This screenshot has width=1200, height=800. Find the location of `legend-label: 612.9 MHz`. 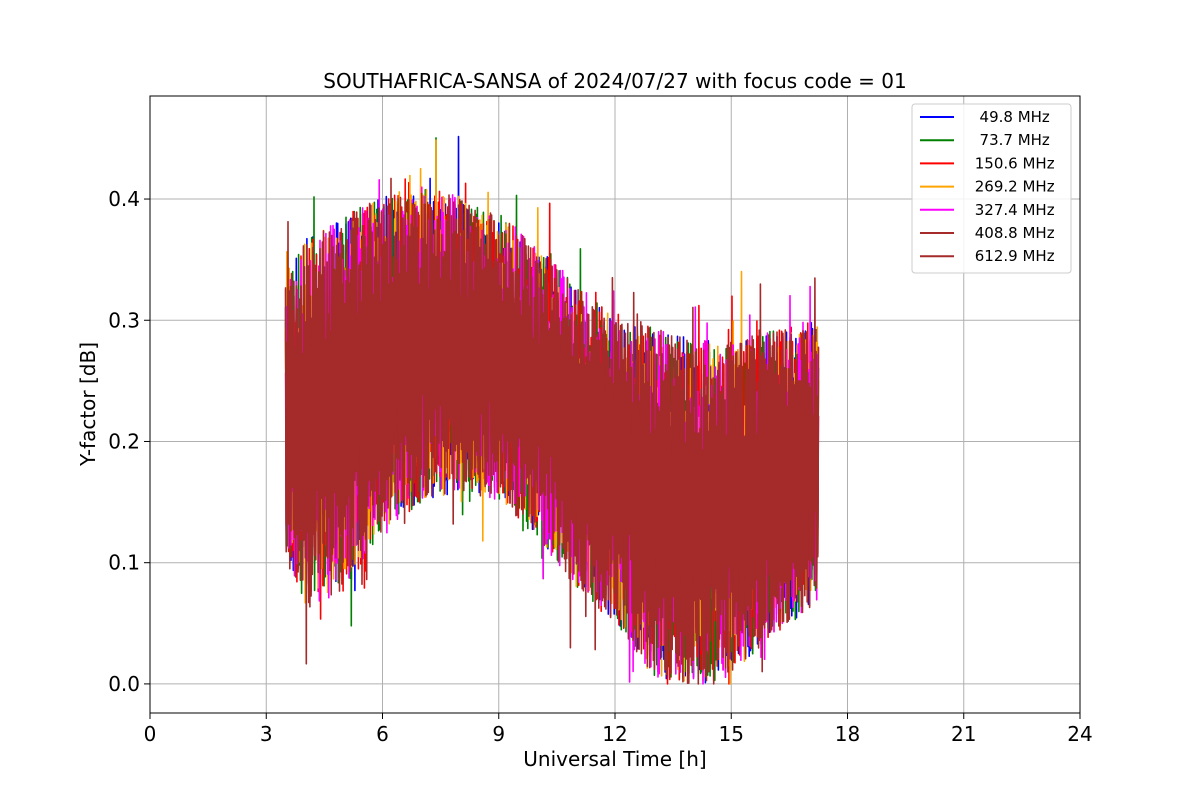

legend-label: 612.9 MHz is located at coordinates (1012, 256).